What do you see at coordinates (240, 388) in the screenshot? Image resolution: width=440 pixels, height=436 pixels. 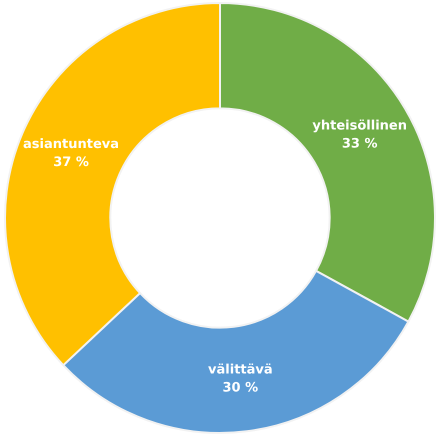 I see `data-label: 30 %` at bounding box center [240, 388].